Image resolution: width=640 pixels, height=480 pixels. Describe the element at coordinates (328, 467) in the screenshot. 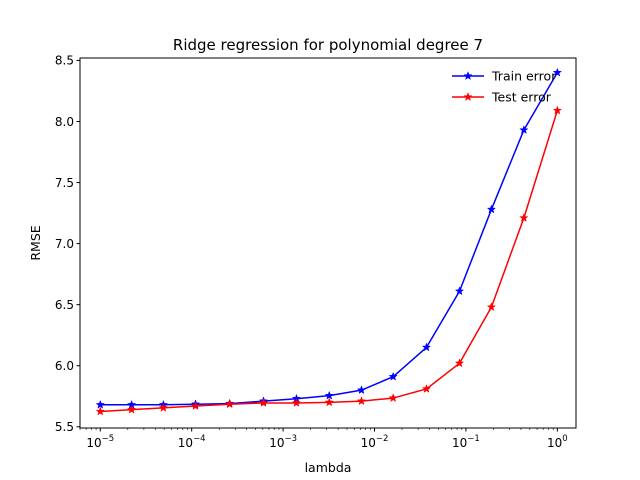

I see `x-axis-label: lambda` at that location.